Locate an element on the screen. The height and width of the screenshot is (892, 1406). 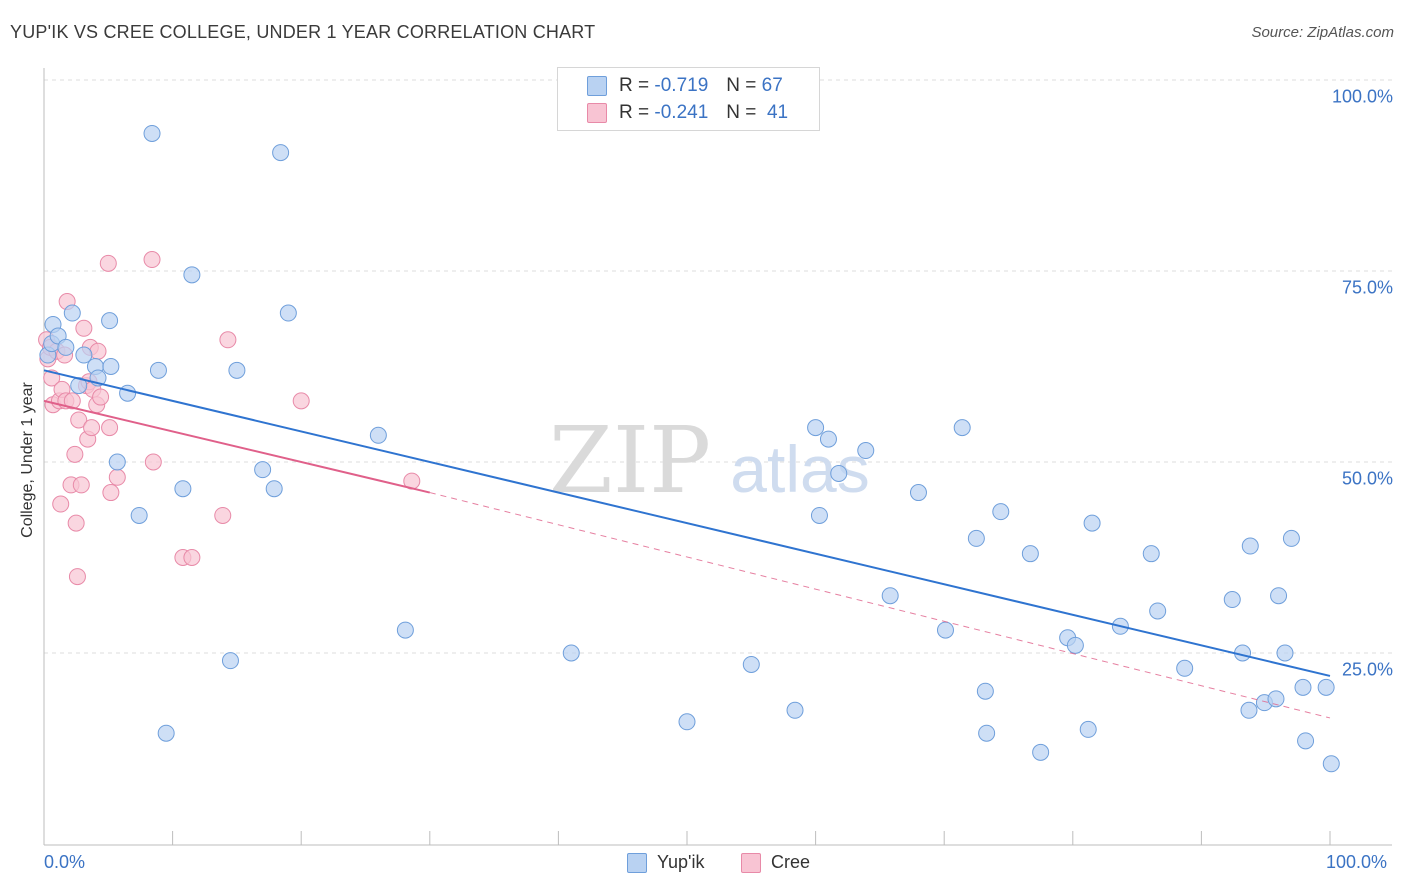
legend-n-value: 67 is located at coordinates (772, 85).